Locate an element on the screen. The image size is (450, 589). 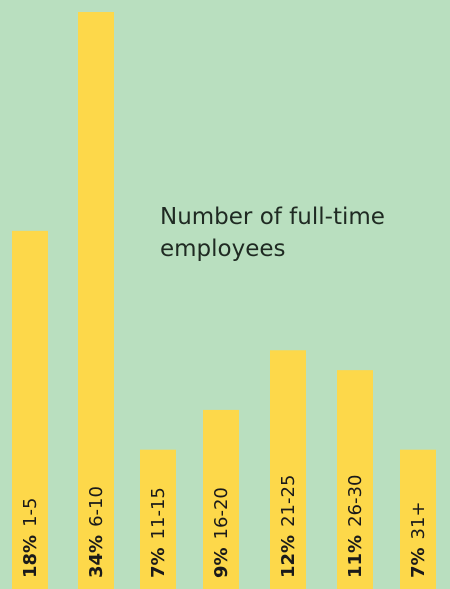
bar-label: 18%1-5 is located at coordinates (30, 538).